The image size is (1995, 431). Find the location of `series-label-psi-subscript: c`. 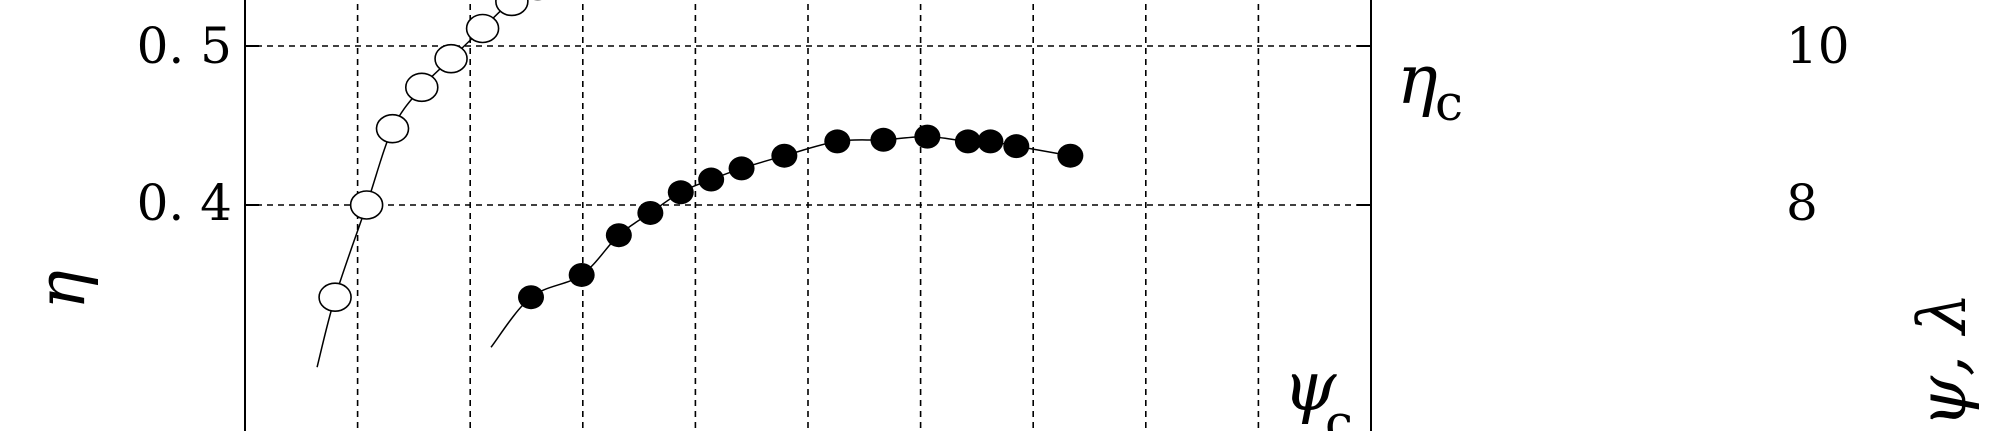

series-label-psi-subscript: c is located at coordinates (1339, 412).